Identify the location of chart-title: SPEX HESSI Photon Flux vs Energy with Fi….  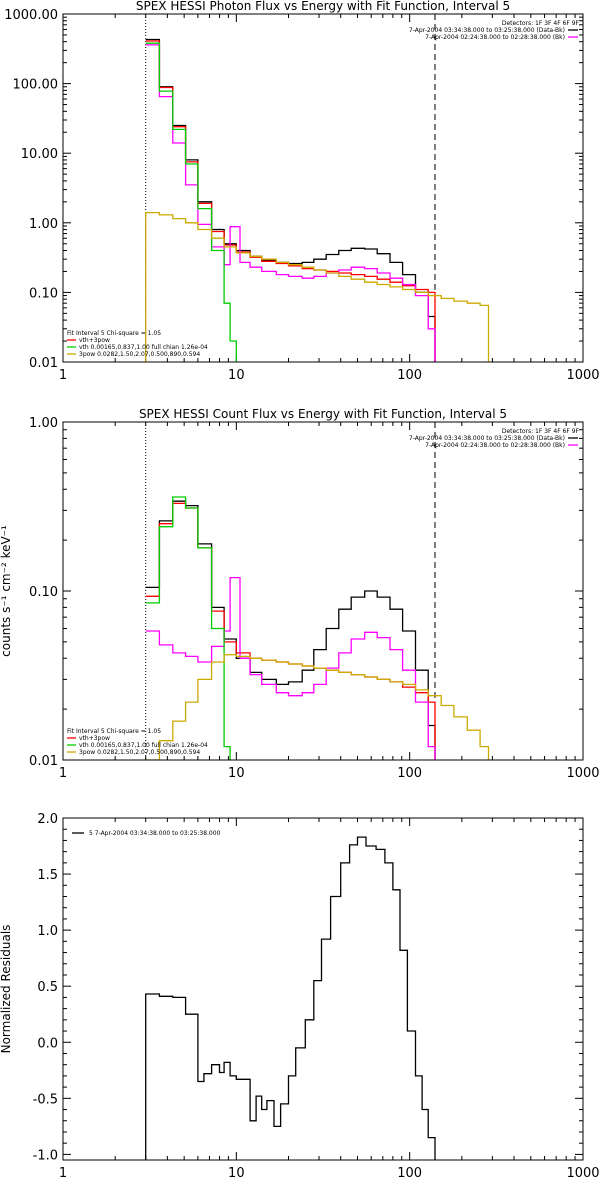
(323, 6).